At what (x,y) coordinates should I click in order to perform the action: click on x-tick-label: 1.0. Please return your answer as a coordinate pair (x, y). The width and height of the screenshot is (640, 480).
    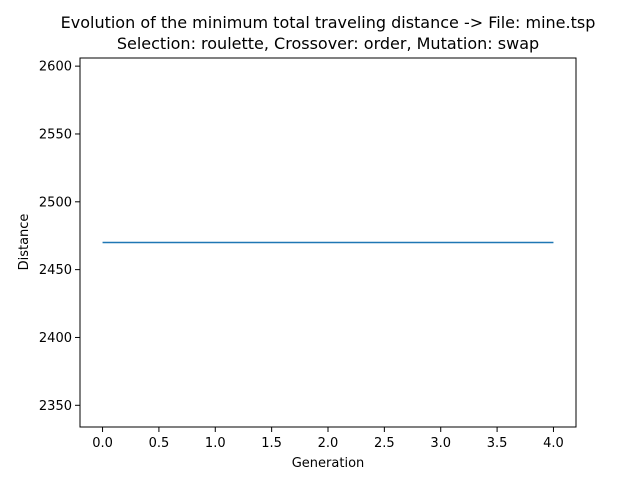
    Looking at the image, I should click on (215, 443).